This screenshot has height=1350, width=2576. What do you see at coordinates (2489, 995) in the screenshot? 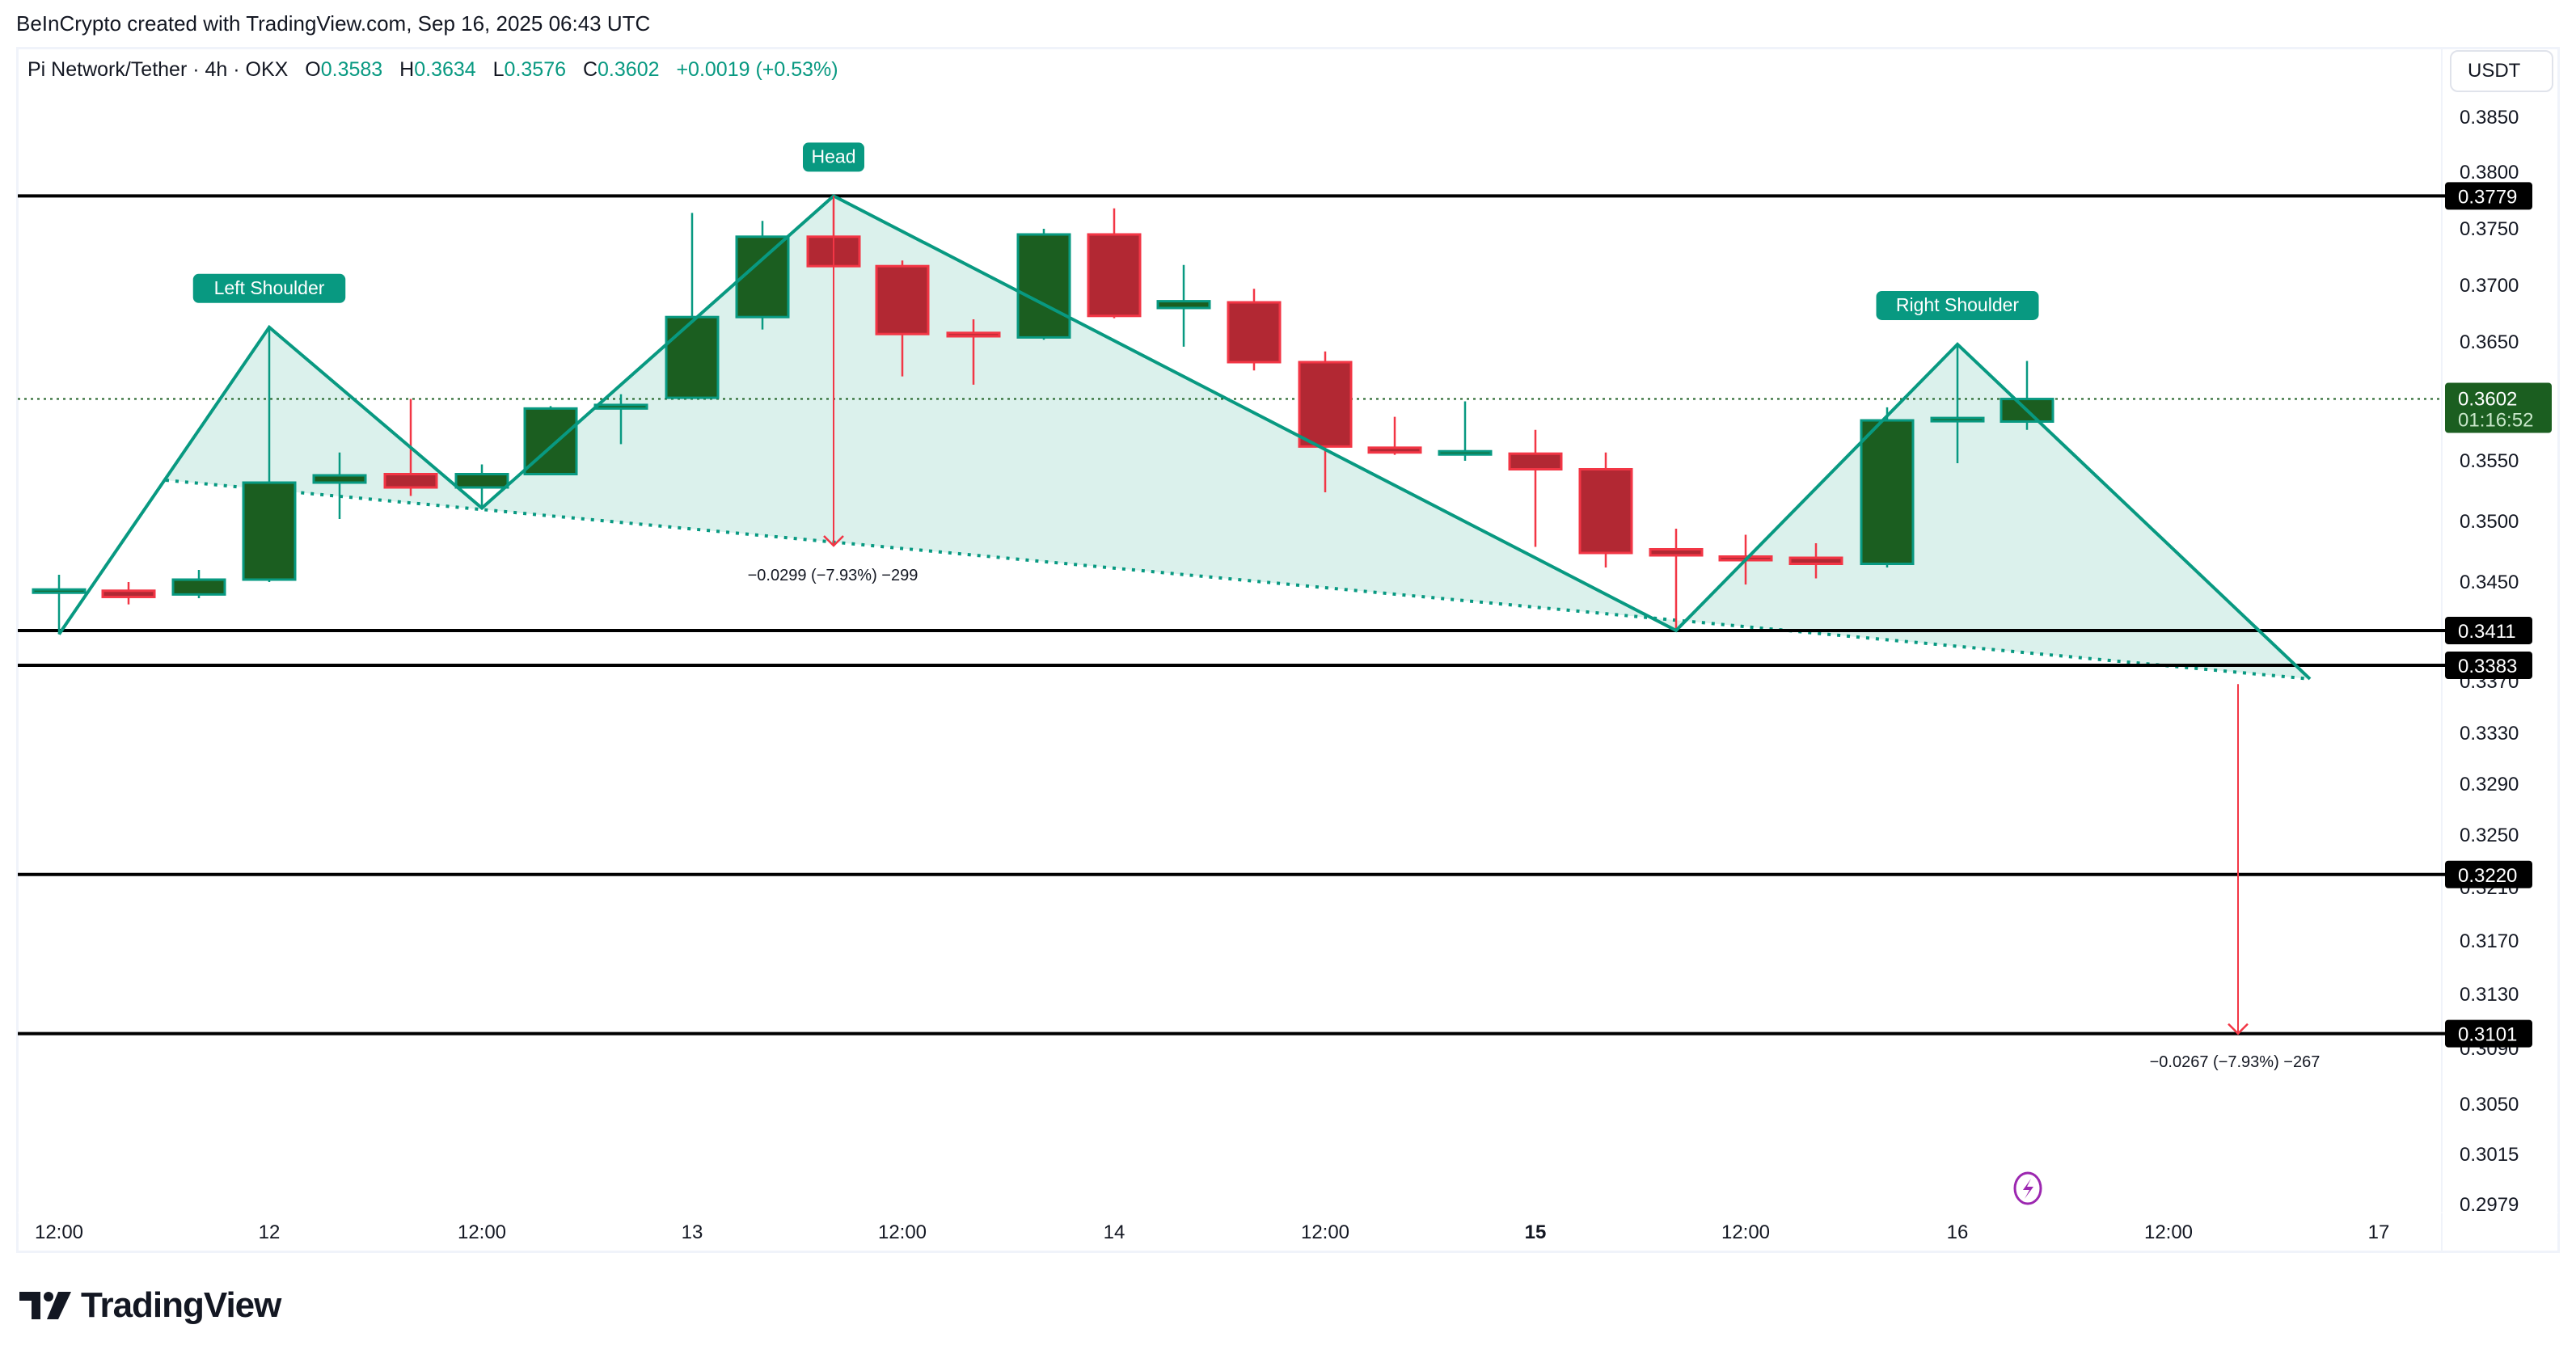
I see `price-tick-label: 0.3130` at bounding box center [2489, 995].